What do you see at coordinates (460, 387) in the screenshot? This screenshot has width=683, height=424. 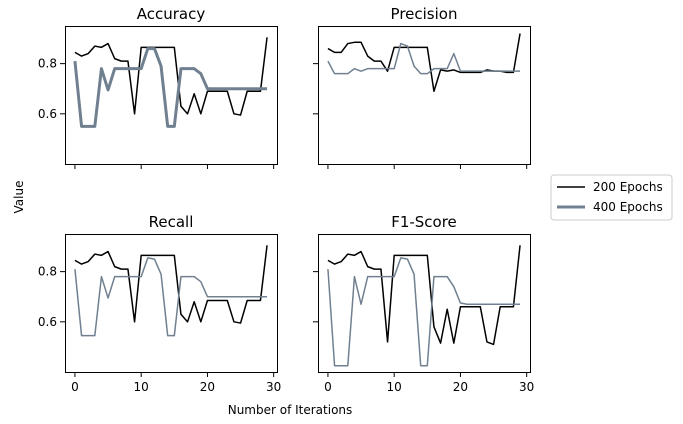 I see `x-tick-label-f1-score-20: 20` at bounding box center [460, 387].